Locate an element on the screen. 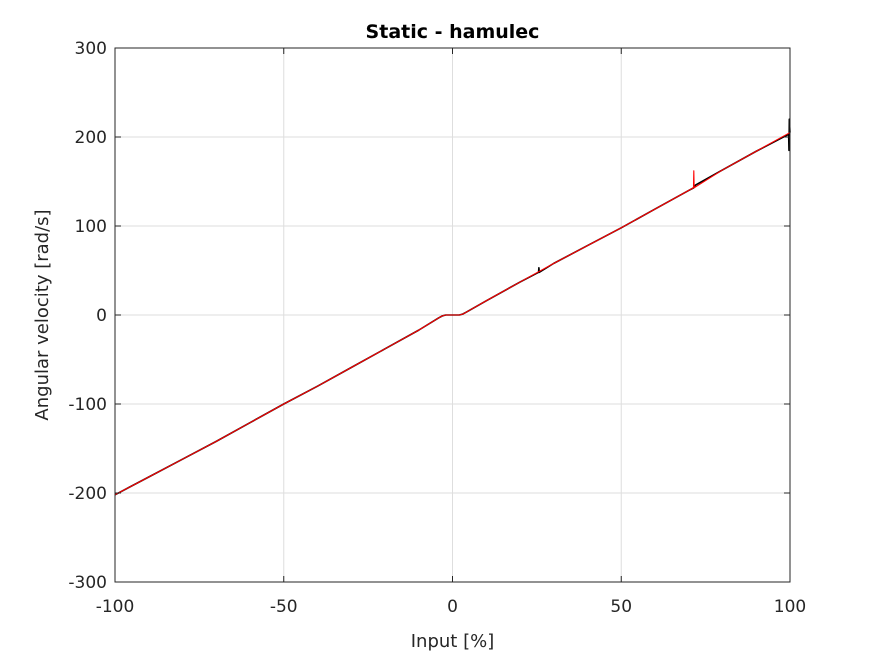  y-tick-label: -300 is located at coordinates (87, 583).